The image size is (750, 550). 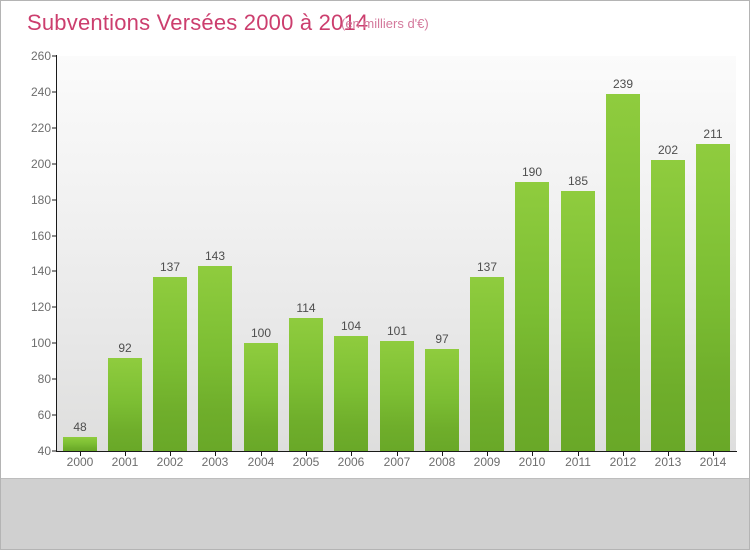 I want to click on y-axis-tick-label: 160, so click(x=40, y=235).